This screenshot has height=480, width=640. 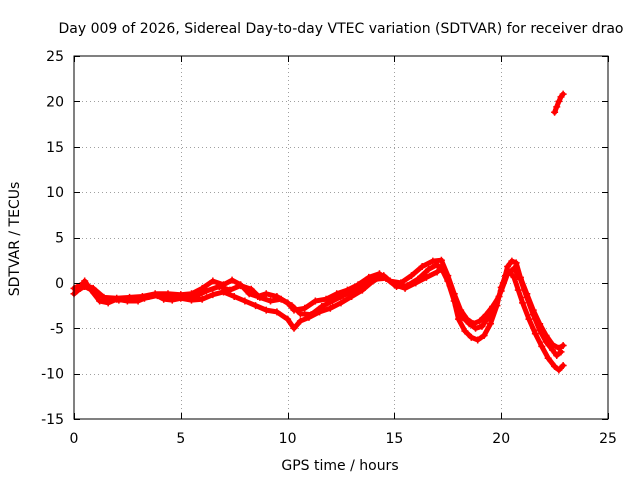 What do you see at coordinates (288, 439) in the screenshot?
I see `x-tick-label: 10` at bounding box center [288, 439].